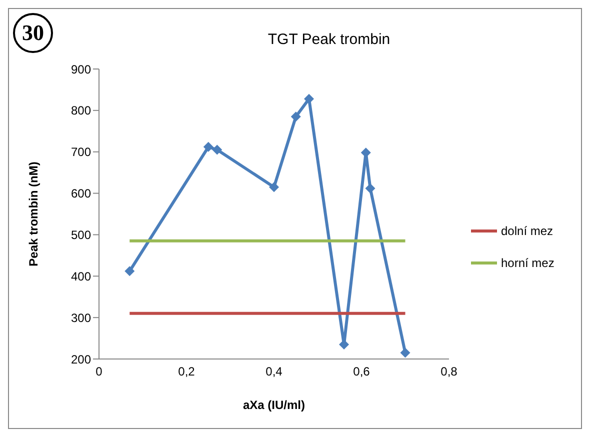  Describe the element at coordinates (81, 111) in the screenshot. I see `y-tick-label: 800` at that location.